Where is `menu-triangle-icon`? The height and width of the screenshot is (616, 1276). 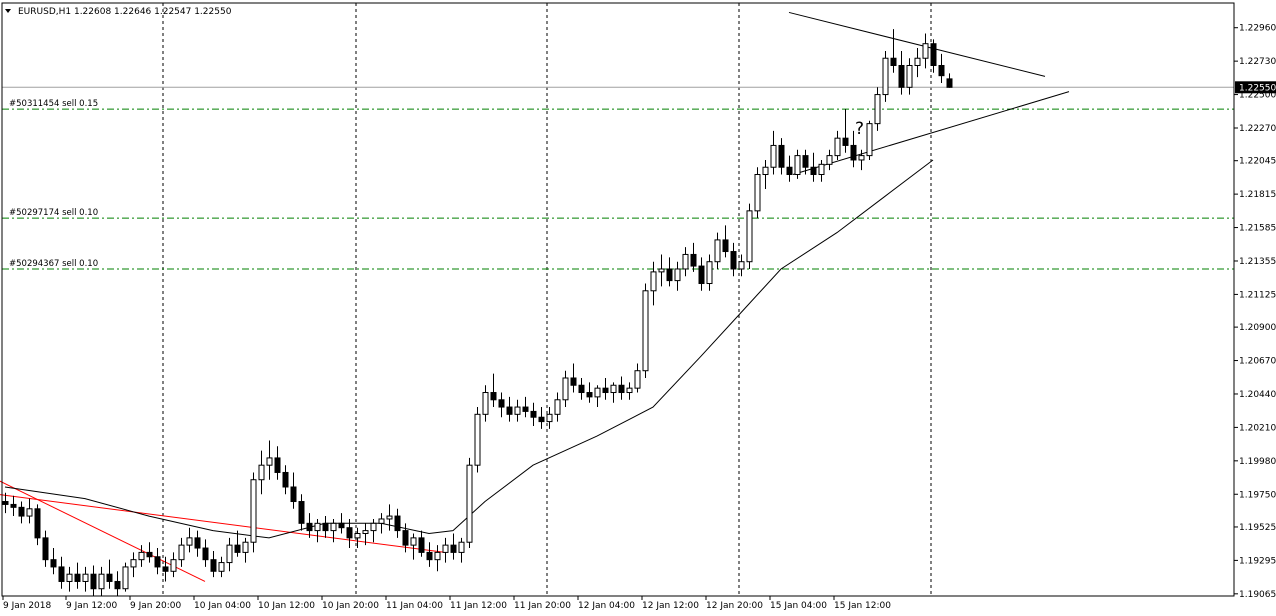
menu-triangle-icon is located at coordinates (8, 11).